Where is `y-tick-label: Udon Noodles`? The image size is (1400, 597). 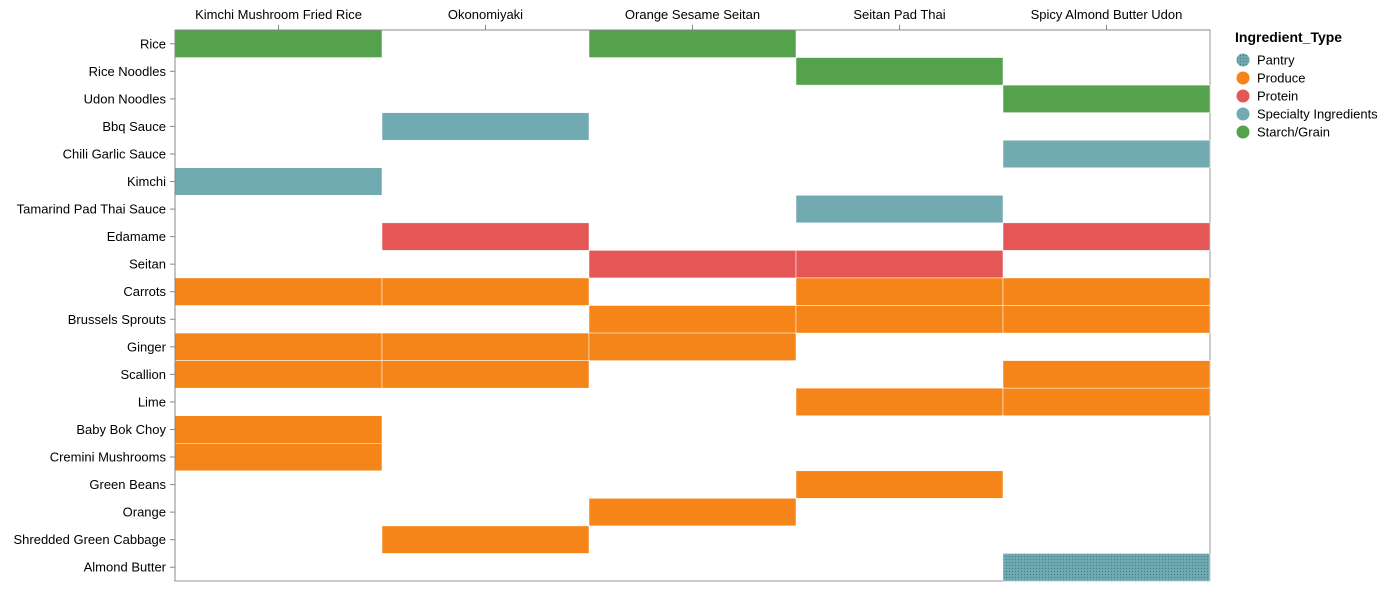
y-tick-label: Udon Noodles is located at coordinates (125, 98).